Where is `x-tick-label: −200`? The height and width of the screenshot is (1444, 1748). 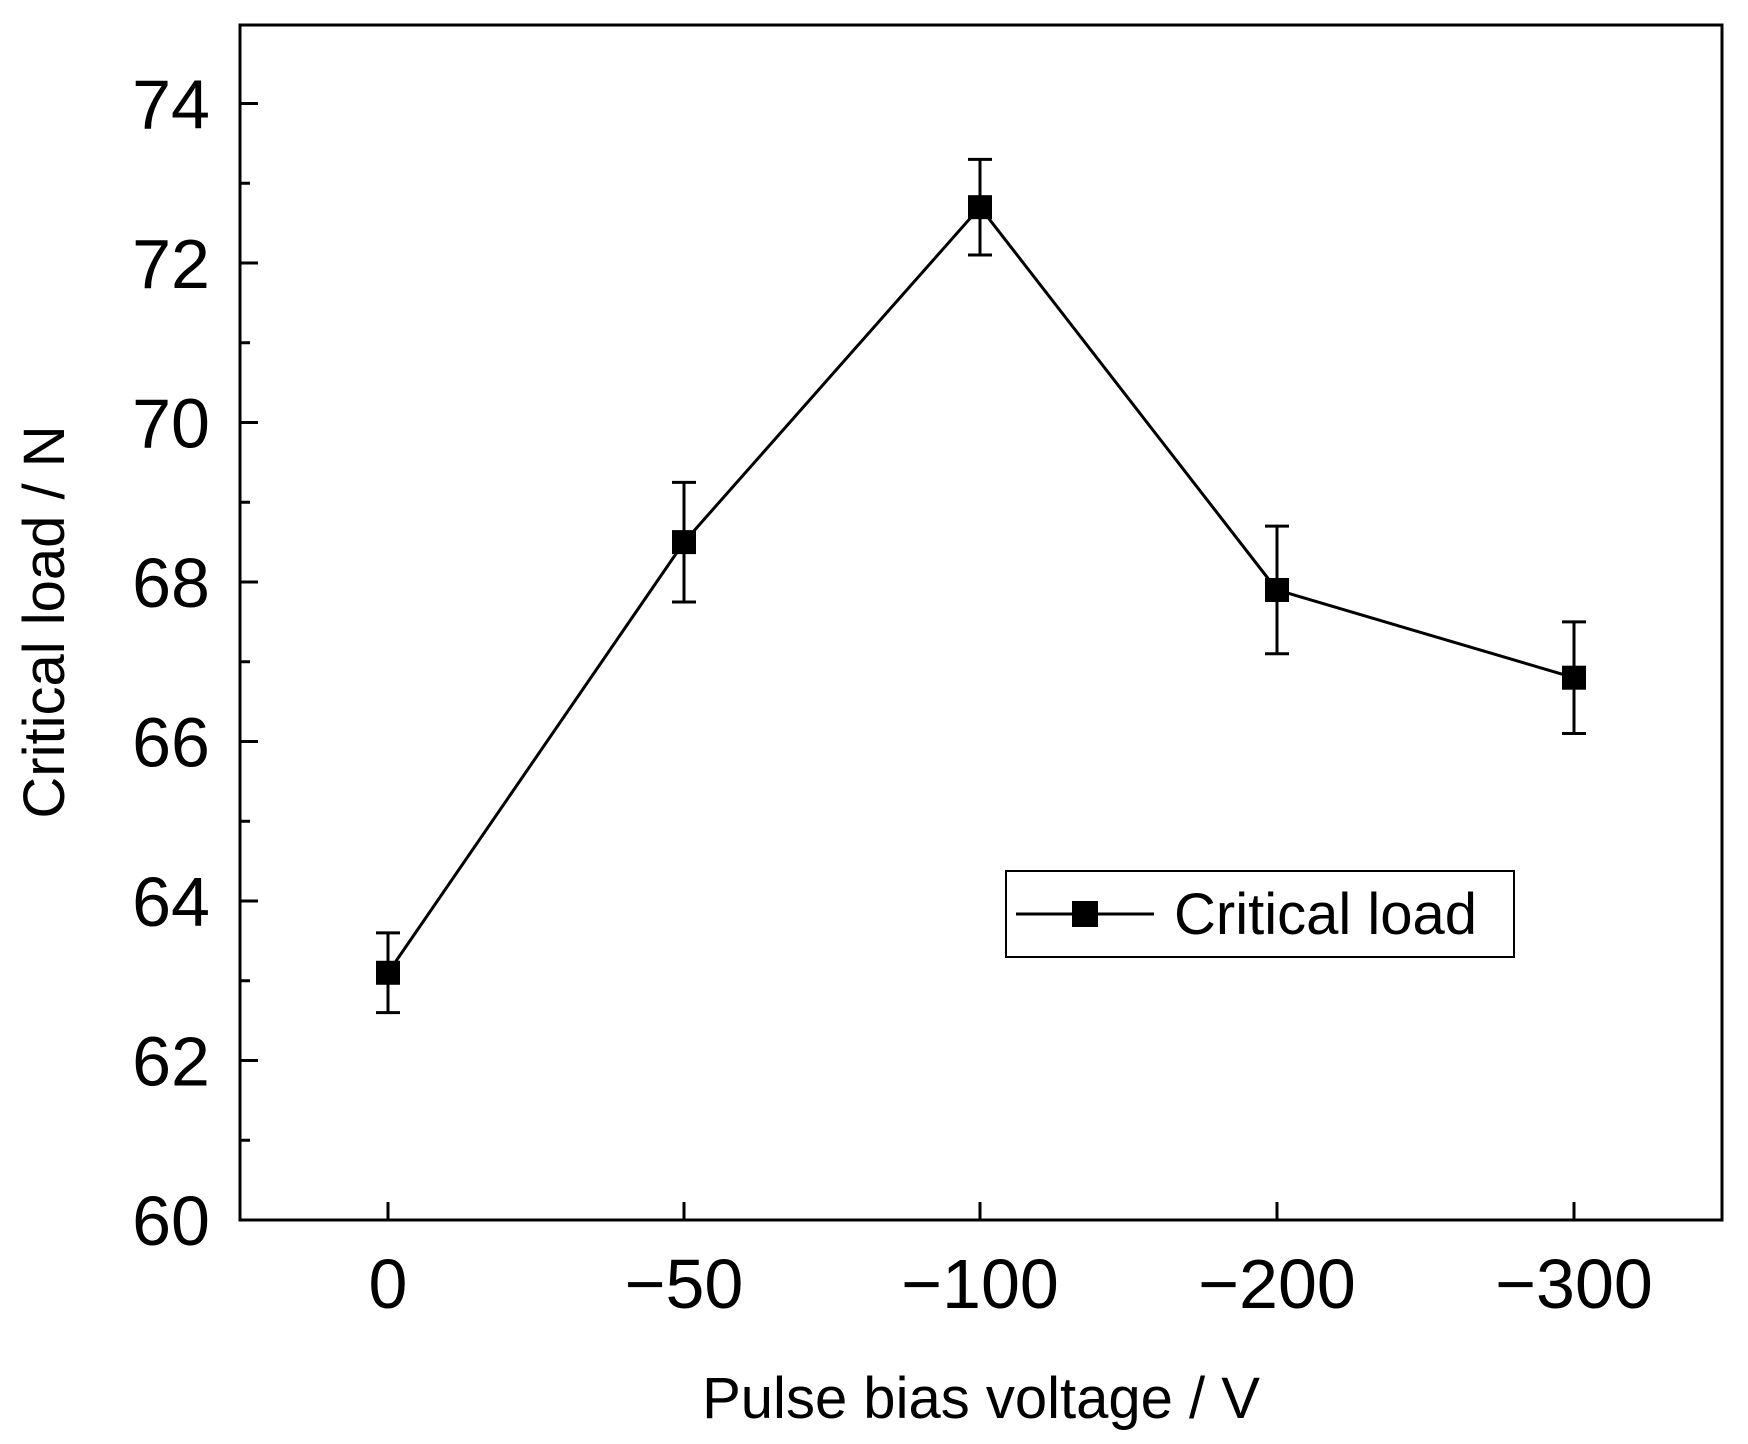
x-tick-label: −200 is located at coordinates (1277, 1284).